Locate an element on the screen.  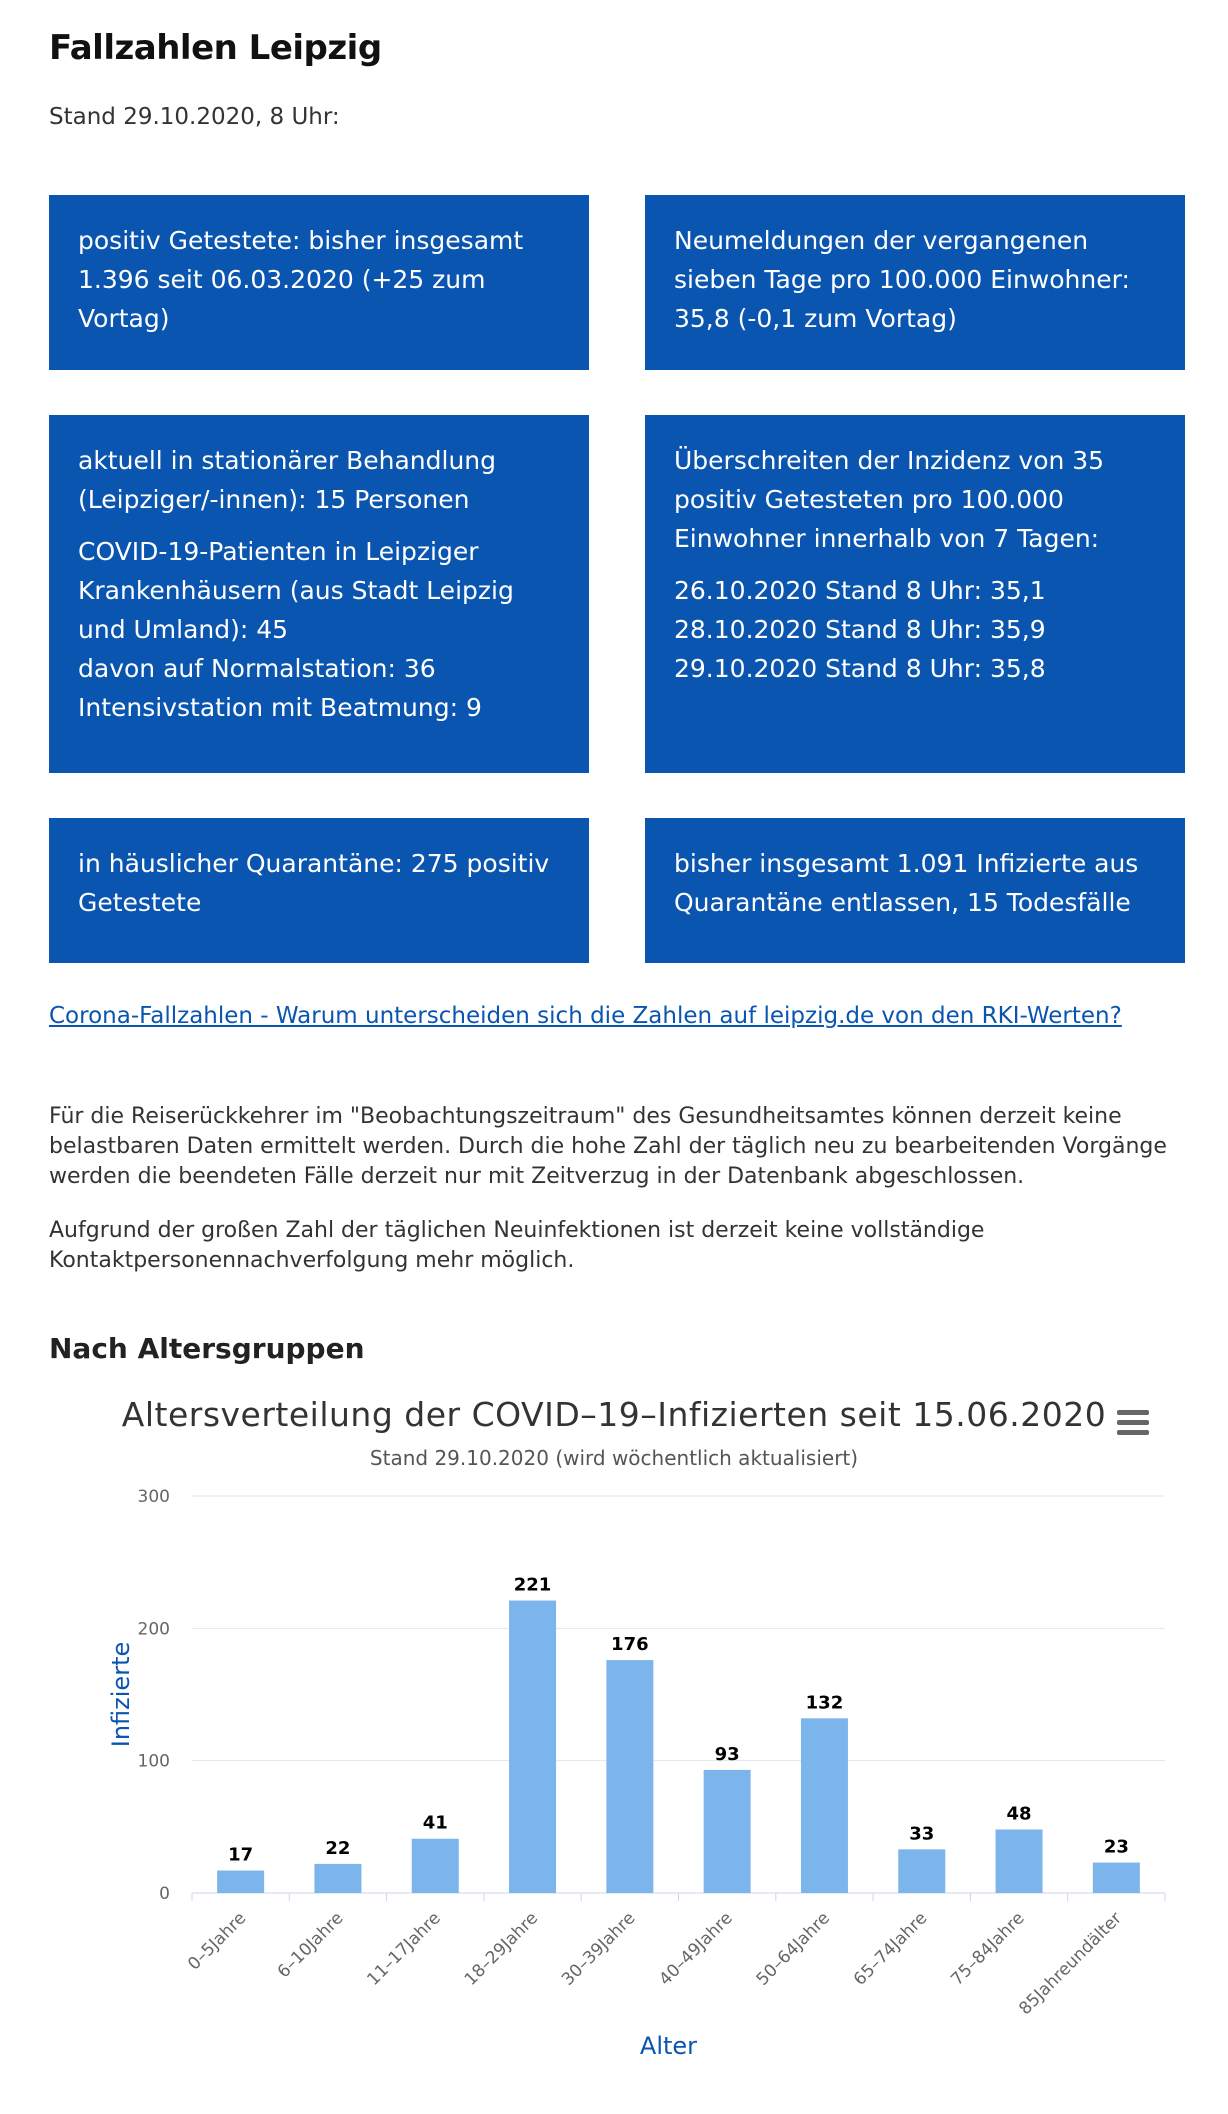
x-tick-label: 6–10Jahre is located at coordinates (311, 1945).